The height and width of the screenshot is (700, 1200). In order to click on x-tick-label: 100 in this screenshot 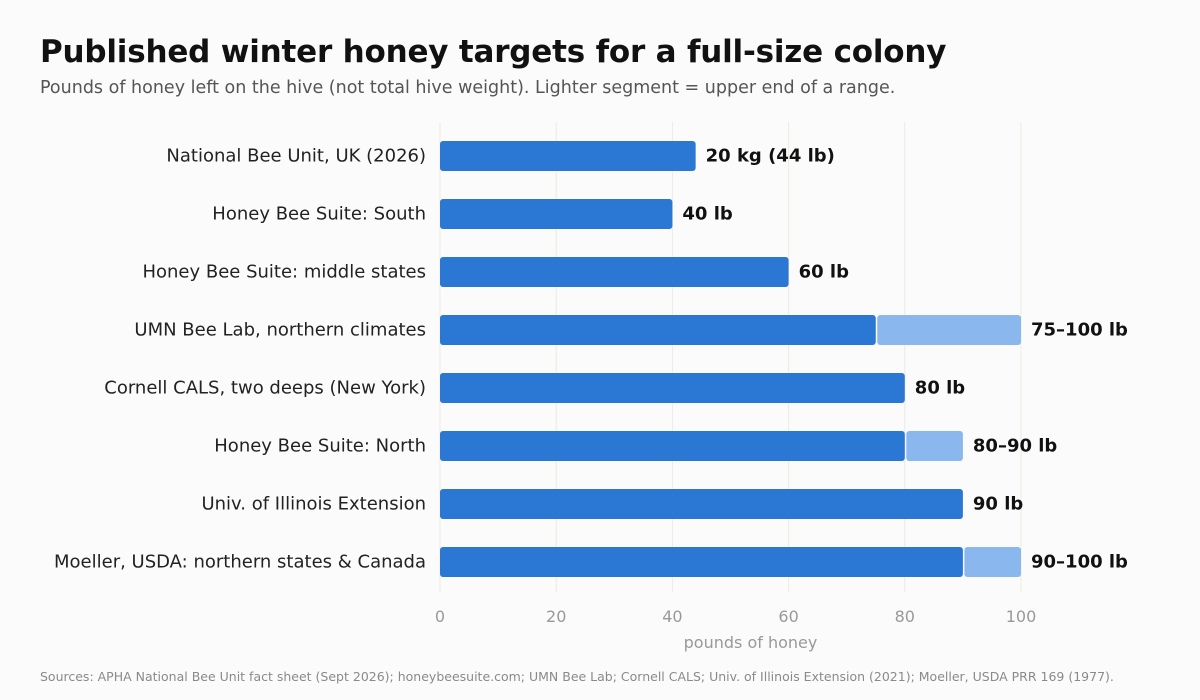, I will do `click(1021, 616)`.